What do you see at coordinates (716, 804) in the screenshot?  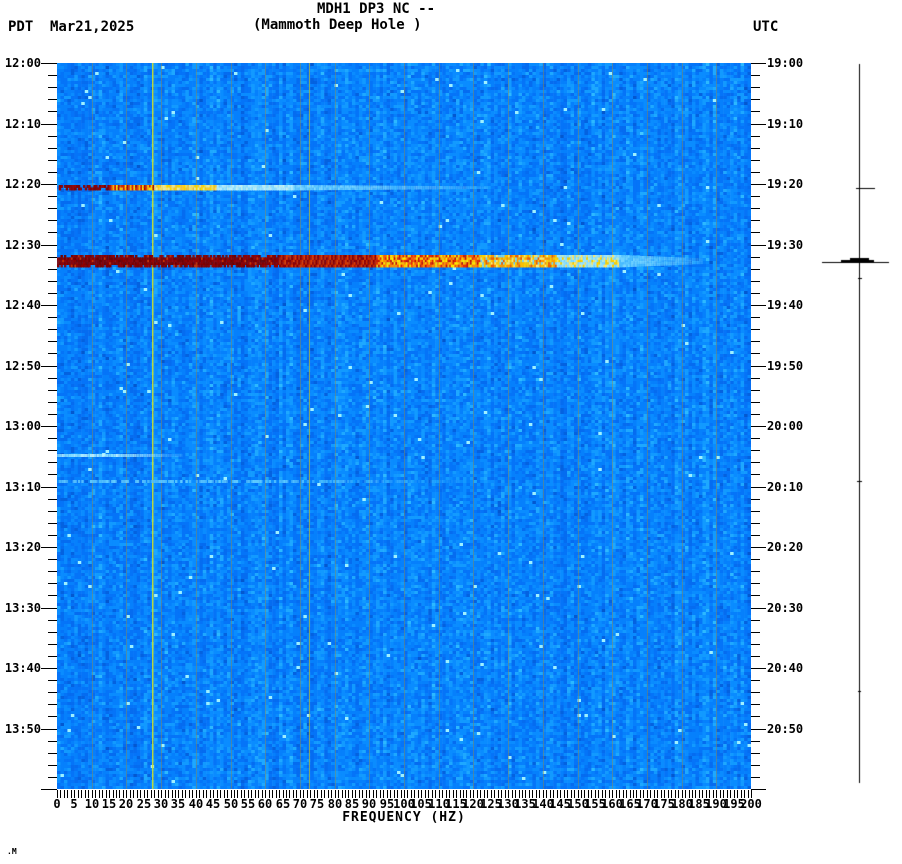 I see `freq-label: 190` at bounding box center [716, 804].